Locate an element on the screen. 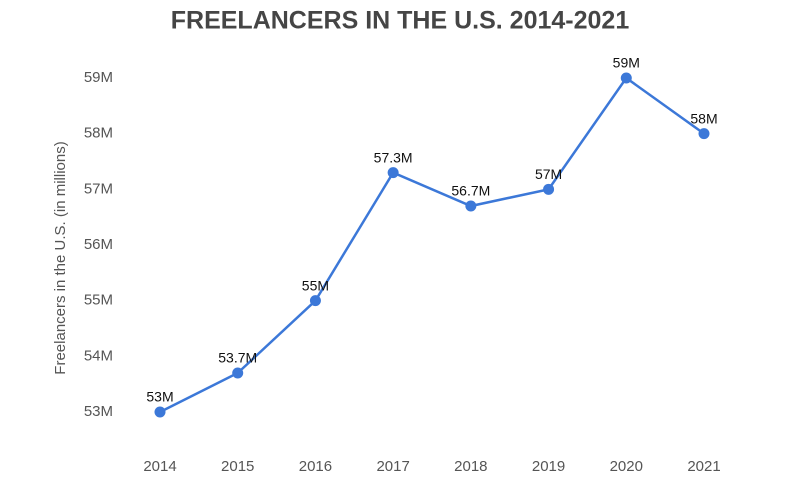  y-tick-label: 56M is located at coordinates (98, 244).